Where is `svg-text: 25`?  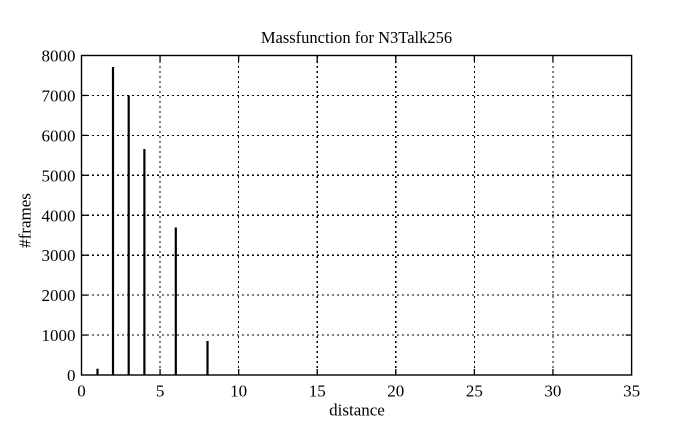
svg-text: 25 is located at coordinates (474, 391).